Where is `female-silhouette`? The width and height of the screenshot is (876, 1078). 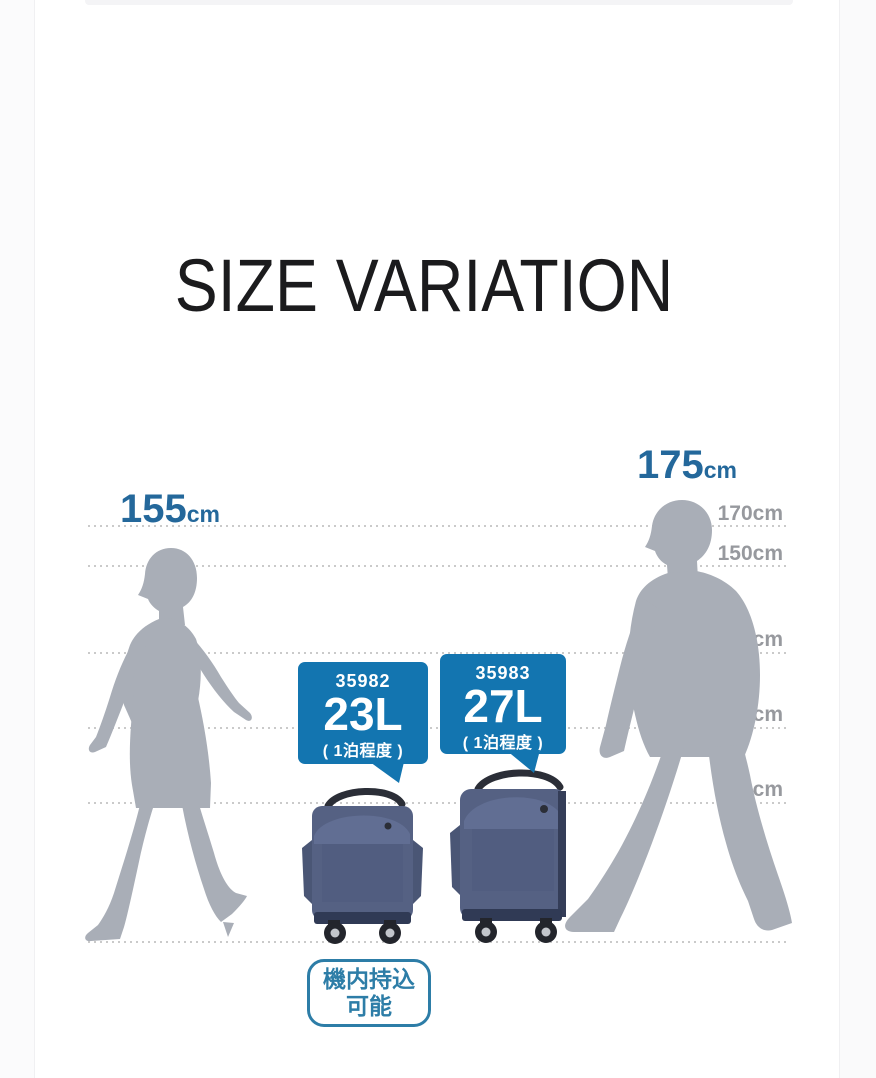 female-silhouette is located at coordinates (168, 745).